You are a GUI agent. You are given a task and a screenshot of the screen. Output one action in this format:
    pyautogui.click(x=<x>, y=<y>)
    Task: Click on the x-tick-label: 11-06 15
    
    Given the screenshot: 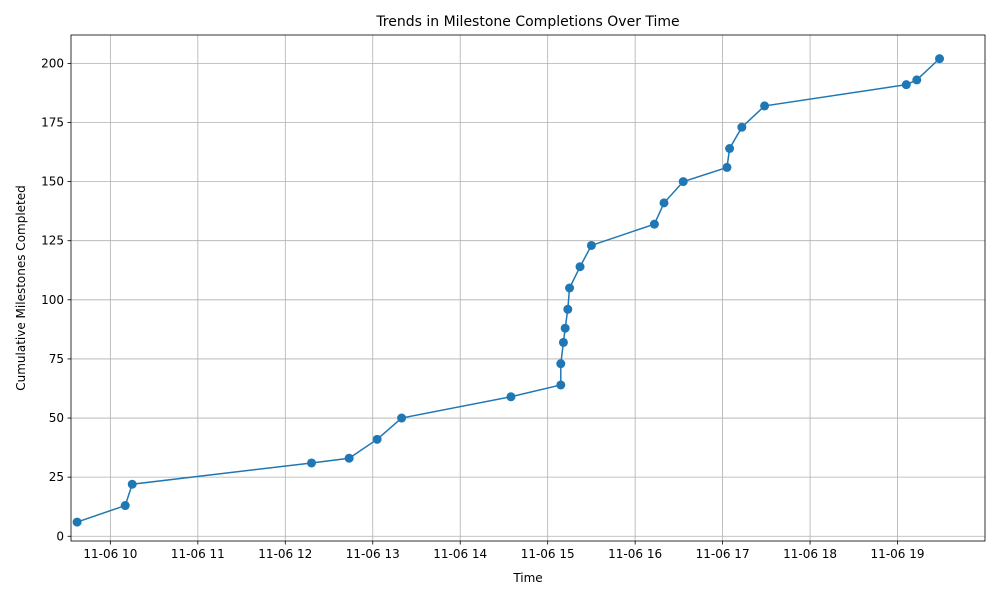 What is the action you would take?
    pyautogui.click(x=548, y=554)
    